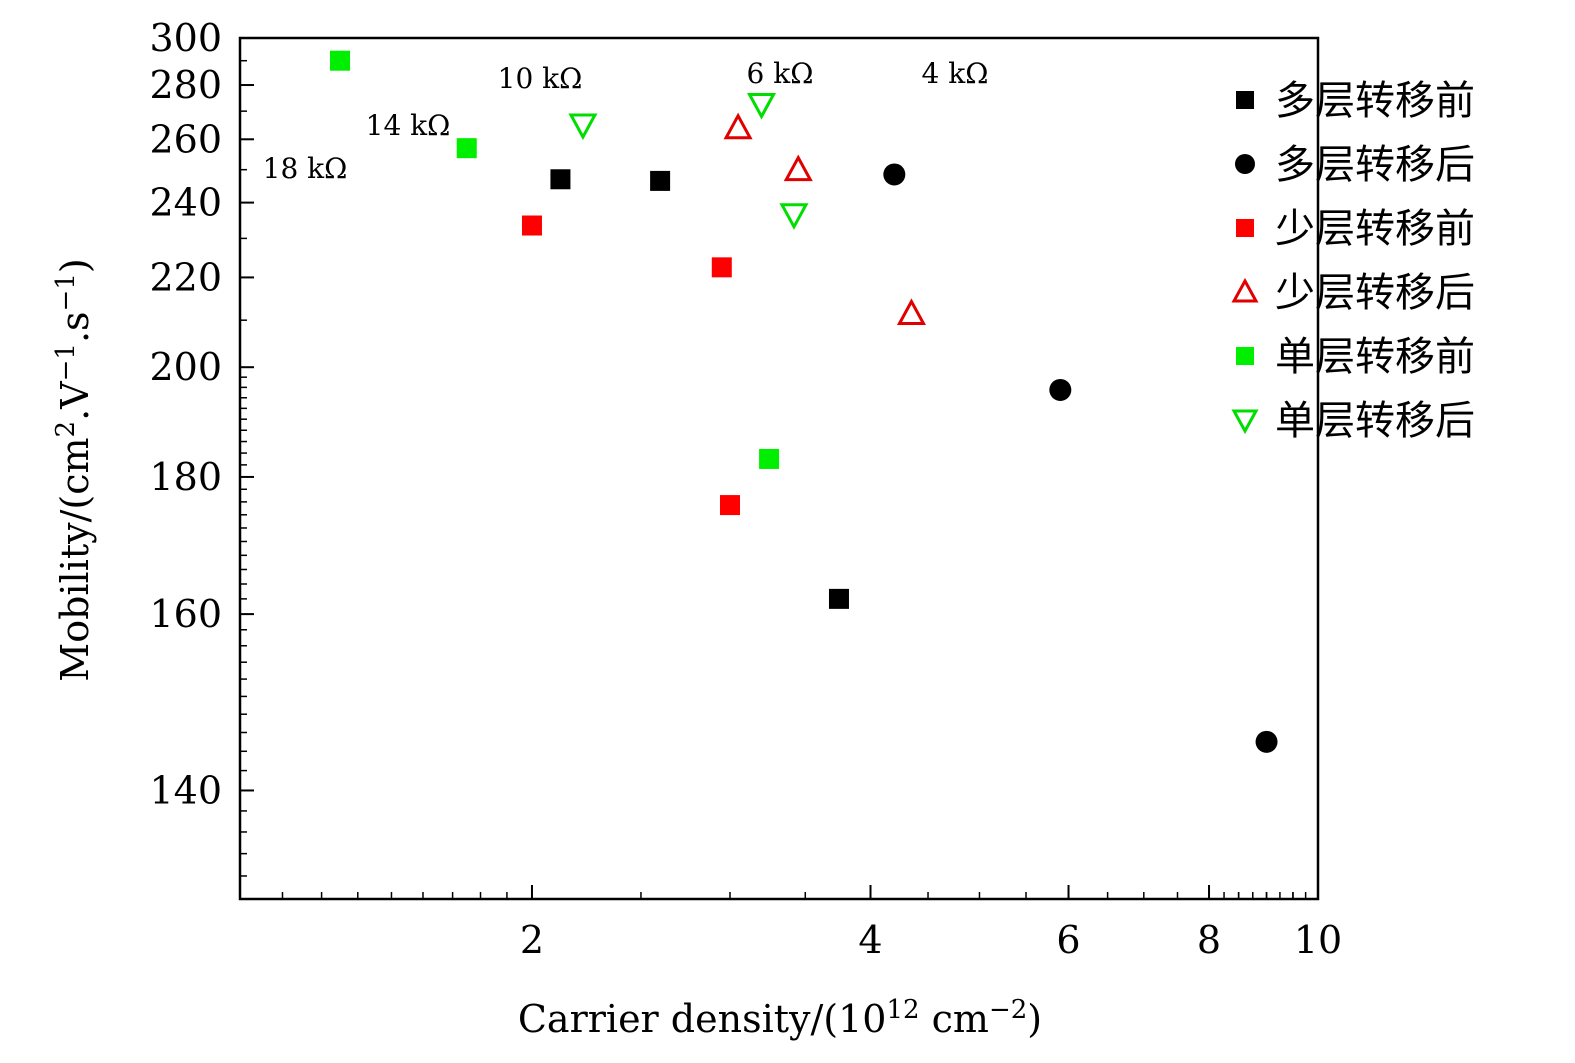 The image size is (1575, 1063). What do you see at coordinates (185, 203) in the screenshot?
I see `y-tick-label: 240` at bounding box center [185, 203].